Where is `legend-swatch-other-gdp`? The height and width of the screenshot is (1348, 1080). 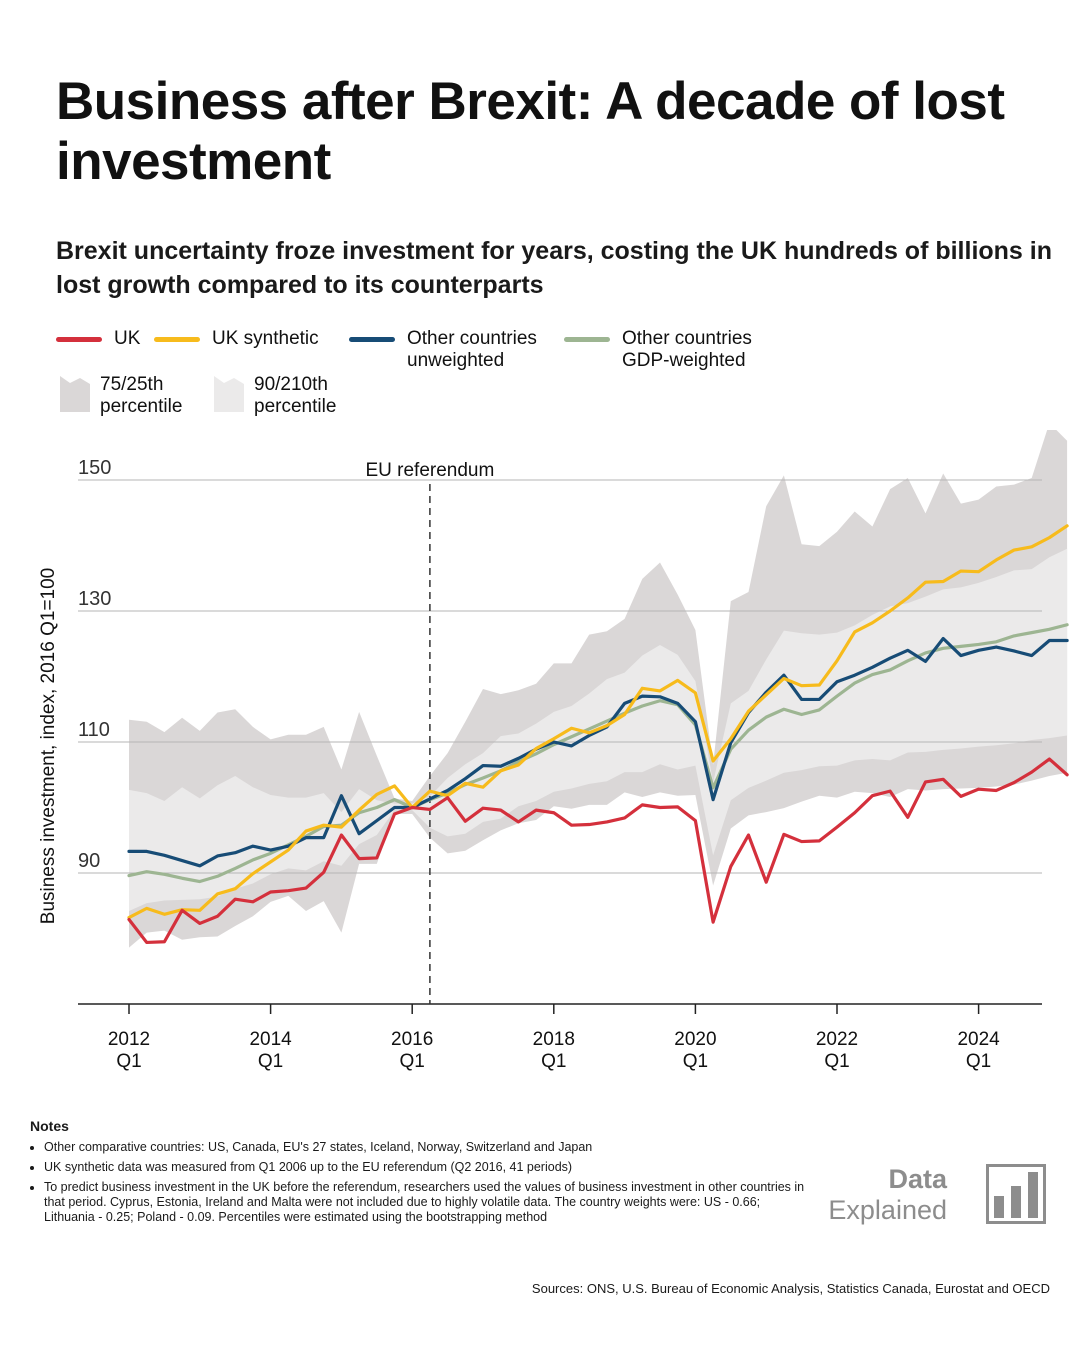 legend-swatch-other-gdp is located at coordinates (587, 339).